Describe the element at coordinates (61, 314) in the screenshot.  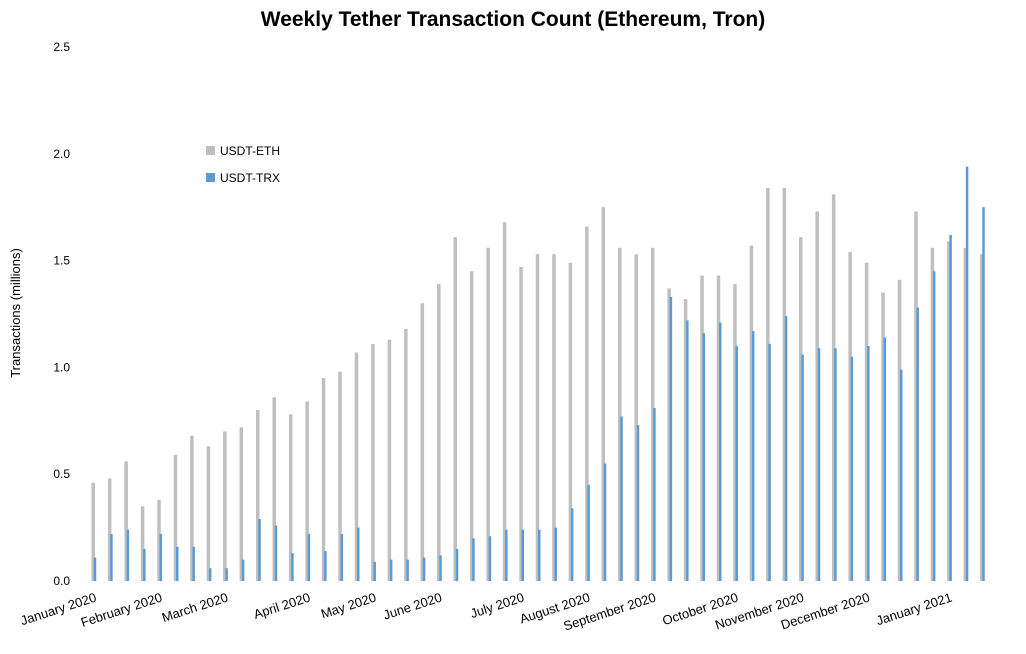
I see `y-axis: 0.0 0.5 1.0 1.5 2.0 2.5` at that location.